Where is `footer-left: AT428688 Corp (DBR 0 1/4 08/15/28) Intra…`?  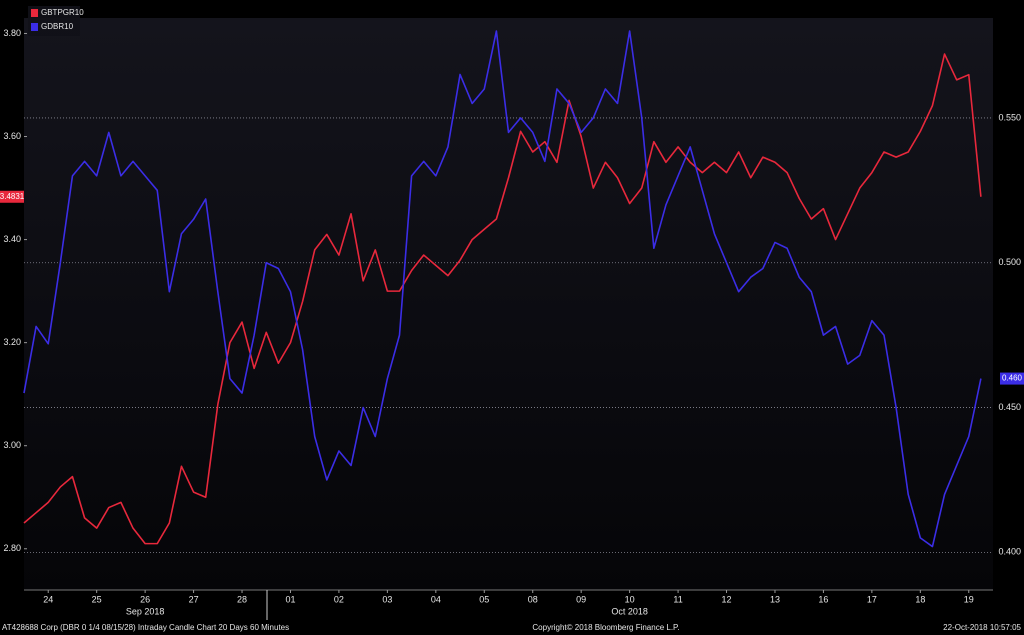 footer-left: AT428688 Corp (DBR 0 1/4 08/15/28) Intra… is located at coordinates (145, 627).